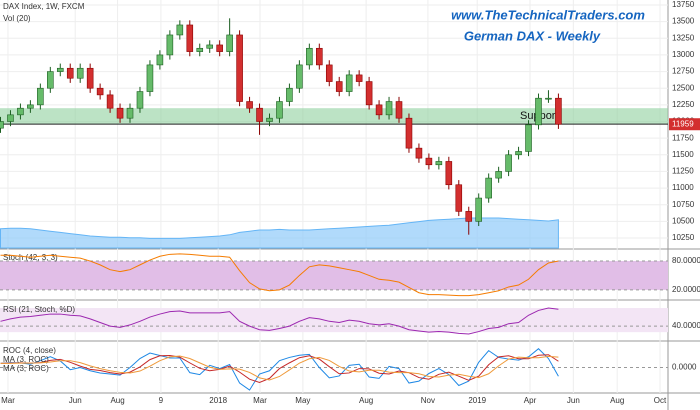 The image size is (700, 410). What do you see at coordinates (428, 400) in the screenshot?
I see `x-tick-label: Nov` at bounding box center [428, 400].